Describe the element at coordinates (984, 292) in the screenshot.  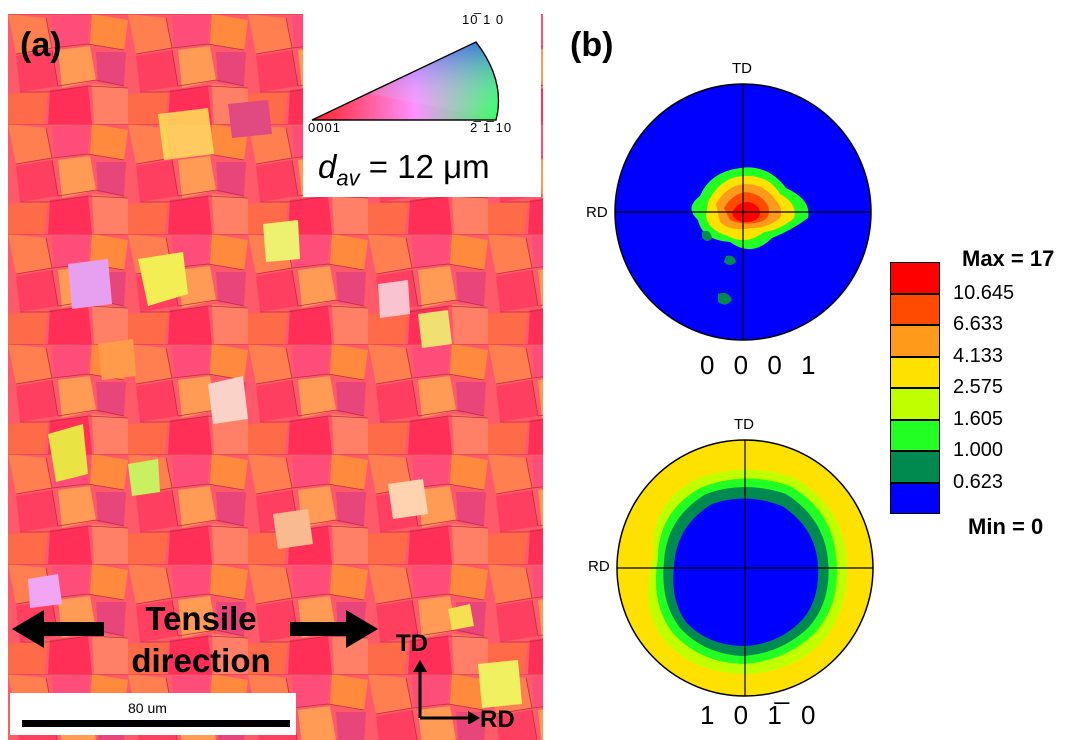
I see `legend-value: 10.645` at that location.